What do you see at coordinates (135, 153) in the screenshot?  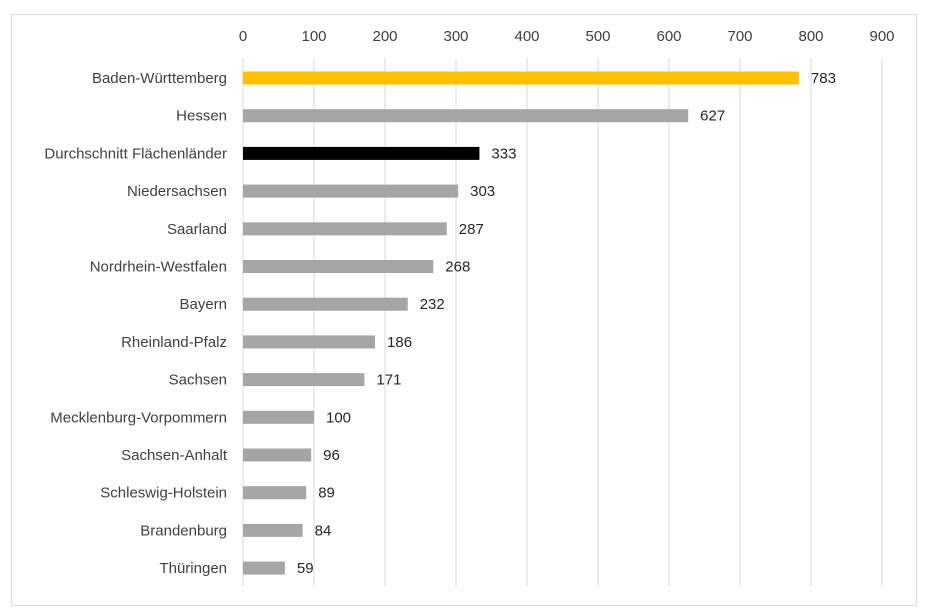 I see `category-label: Durchschnitt Flächenländer` at bounding box center [135, 153].